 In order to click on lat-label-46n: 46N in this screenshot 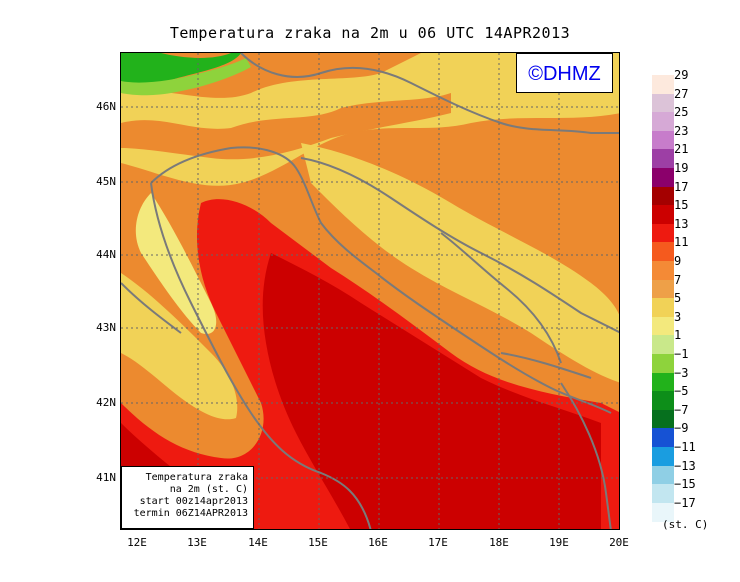, I will do `click(106, 106)`.